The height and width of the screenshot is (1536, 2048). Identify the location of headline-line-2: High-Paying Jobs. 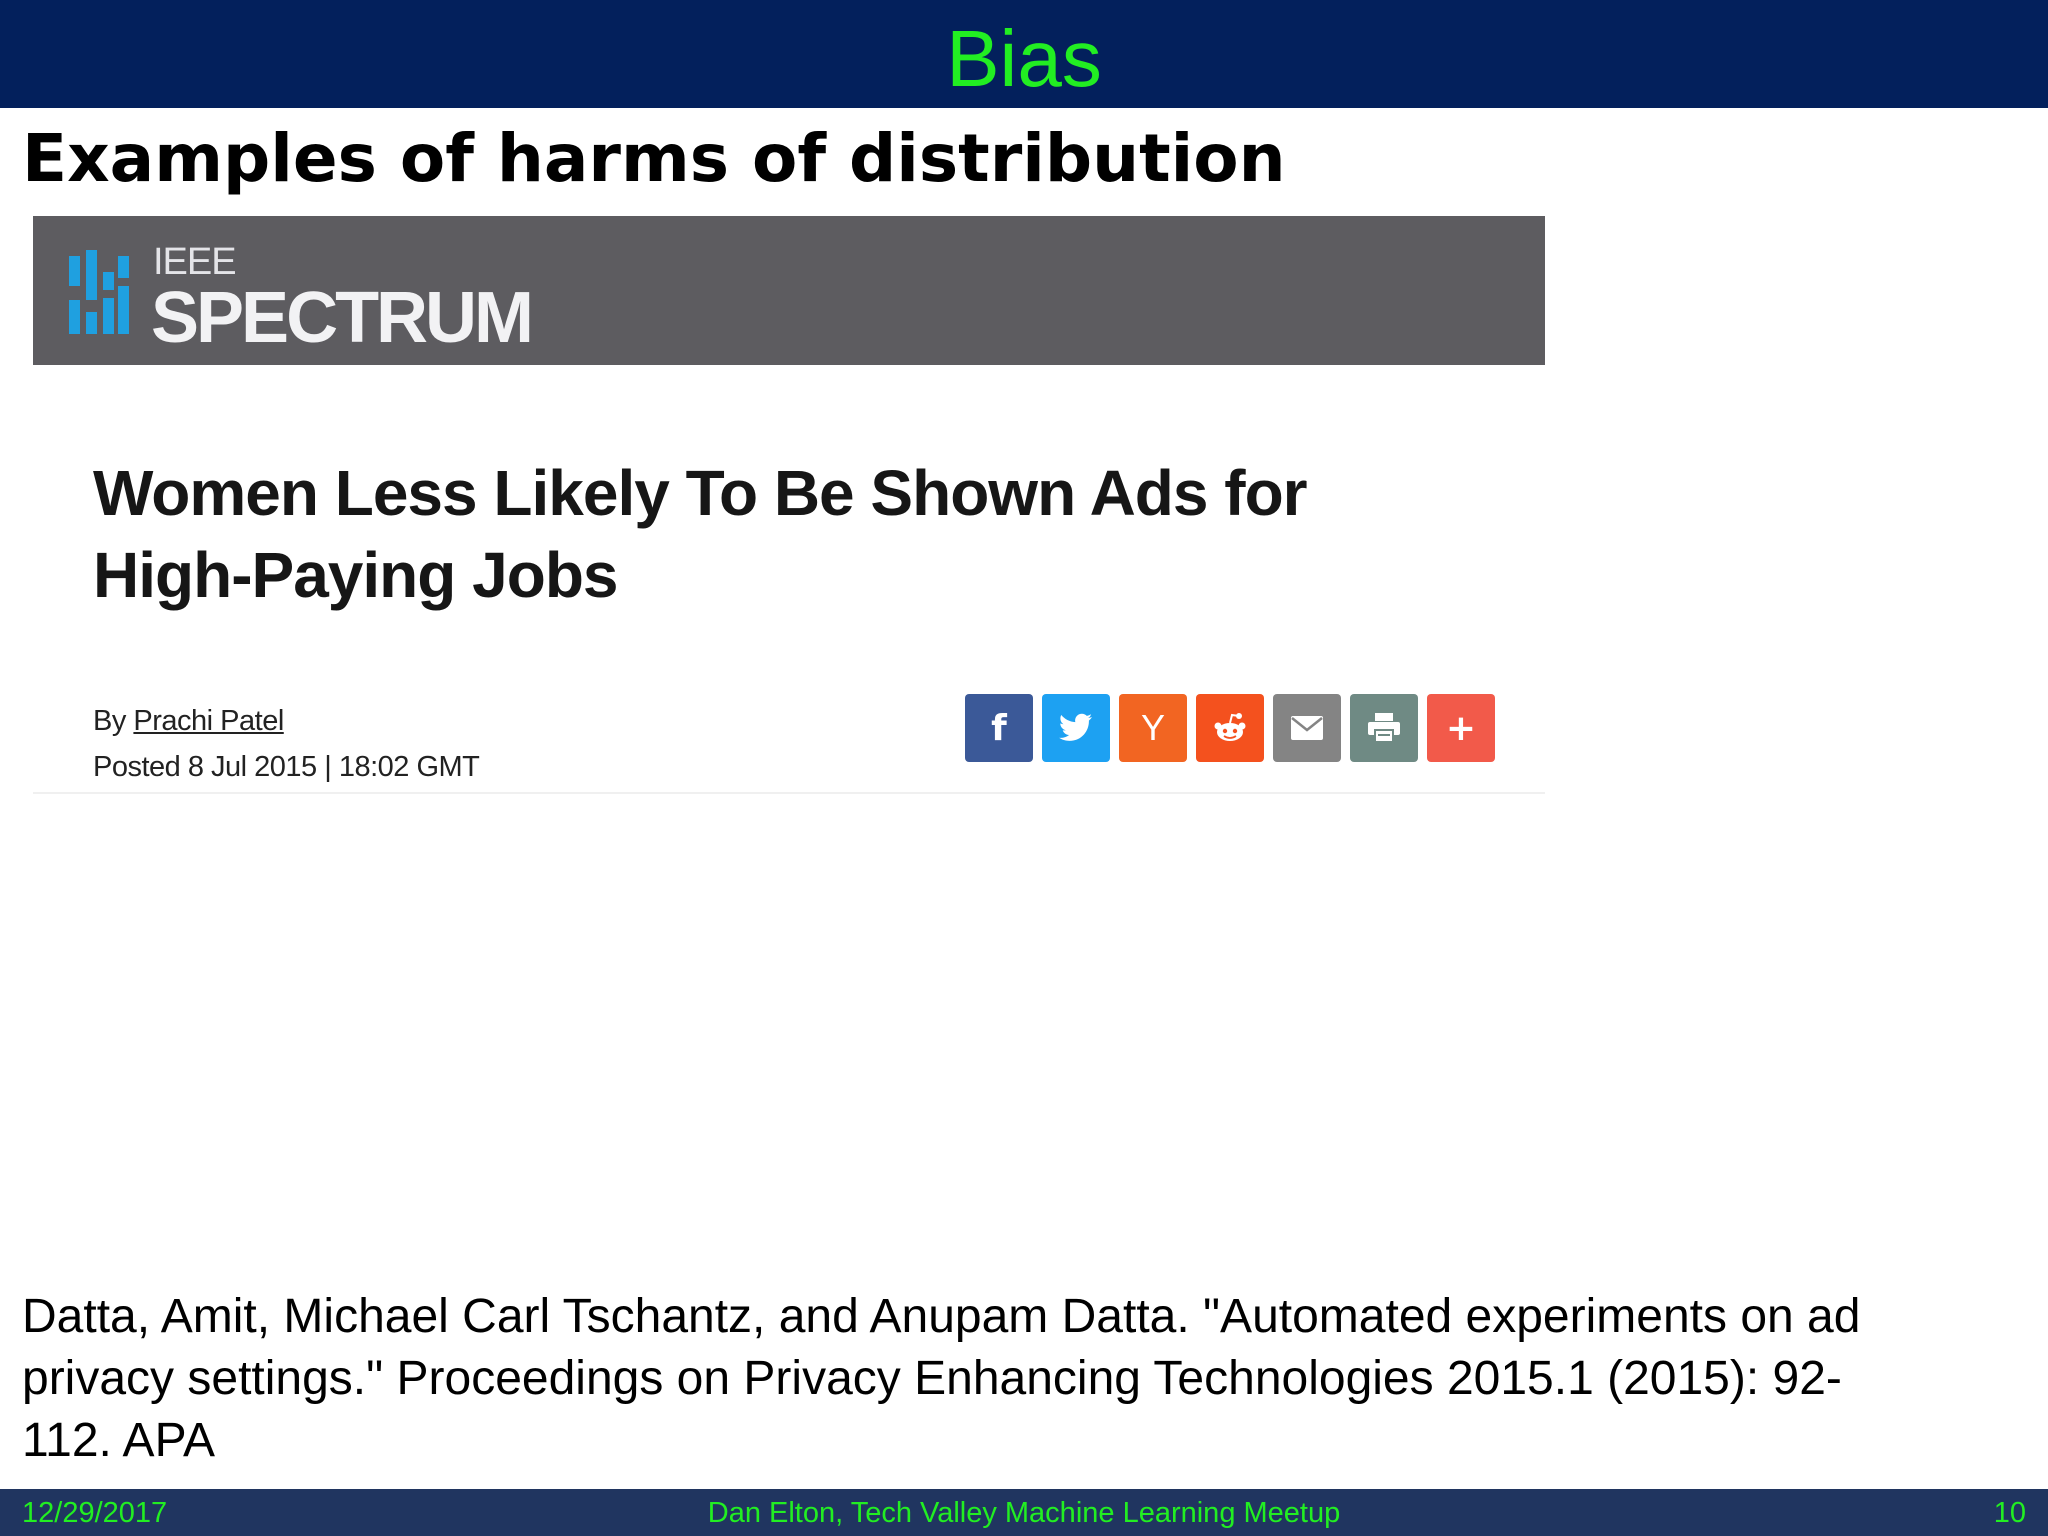
(356, 575).